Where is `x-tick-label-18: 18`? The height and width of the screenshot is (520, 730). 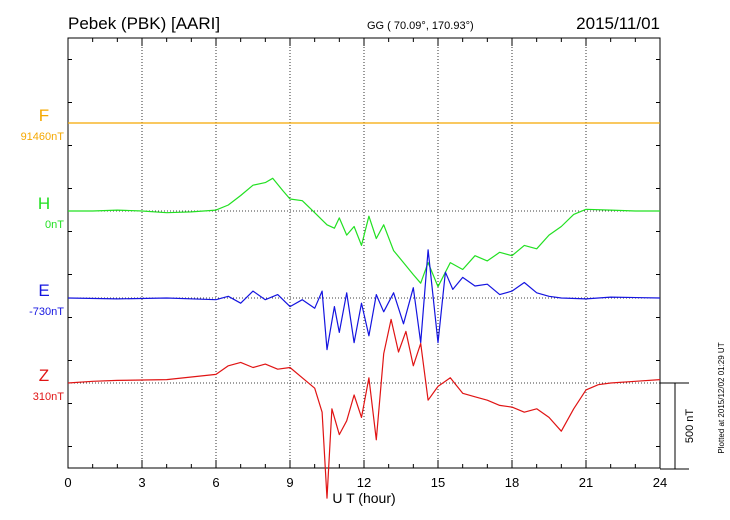 x-tick-label-18: 18 is located at coordinates (512, 482).